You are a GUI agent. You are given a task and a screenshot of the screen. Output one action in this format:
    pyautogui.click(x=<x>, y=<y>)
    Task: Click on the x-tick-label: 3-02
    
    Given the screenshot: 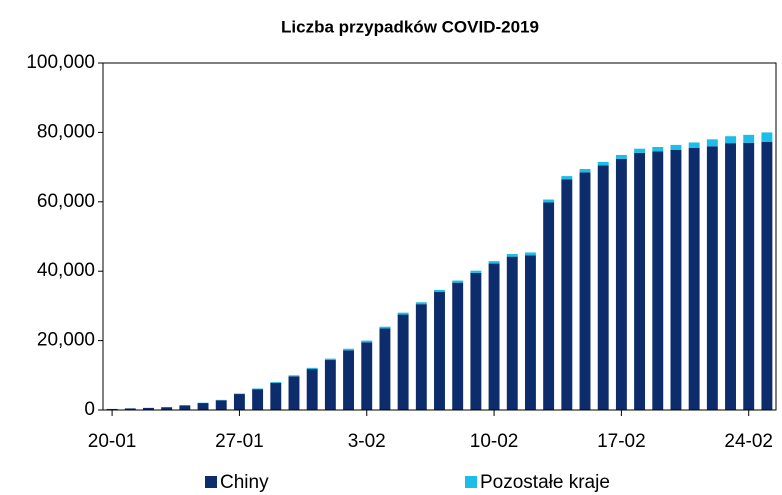 What is the action you would take?
    pyautogui.click(x=367, y=441)
    